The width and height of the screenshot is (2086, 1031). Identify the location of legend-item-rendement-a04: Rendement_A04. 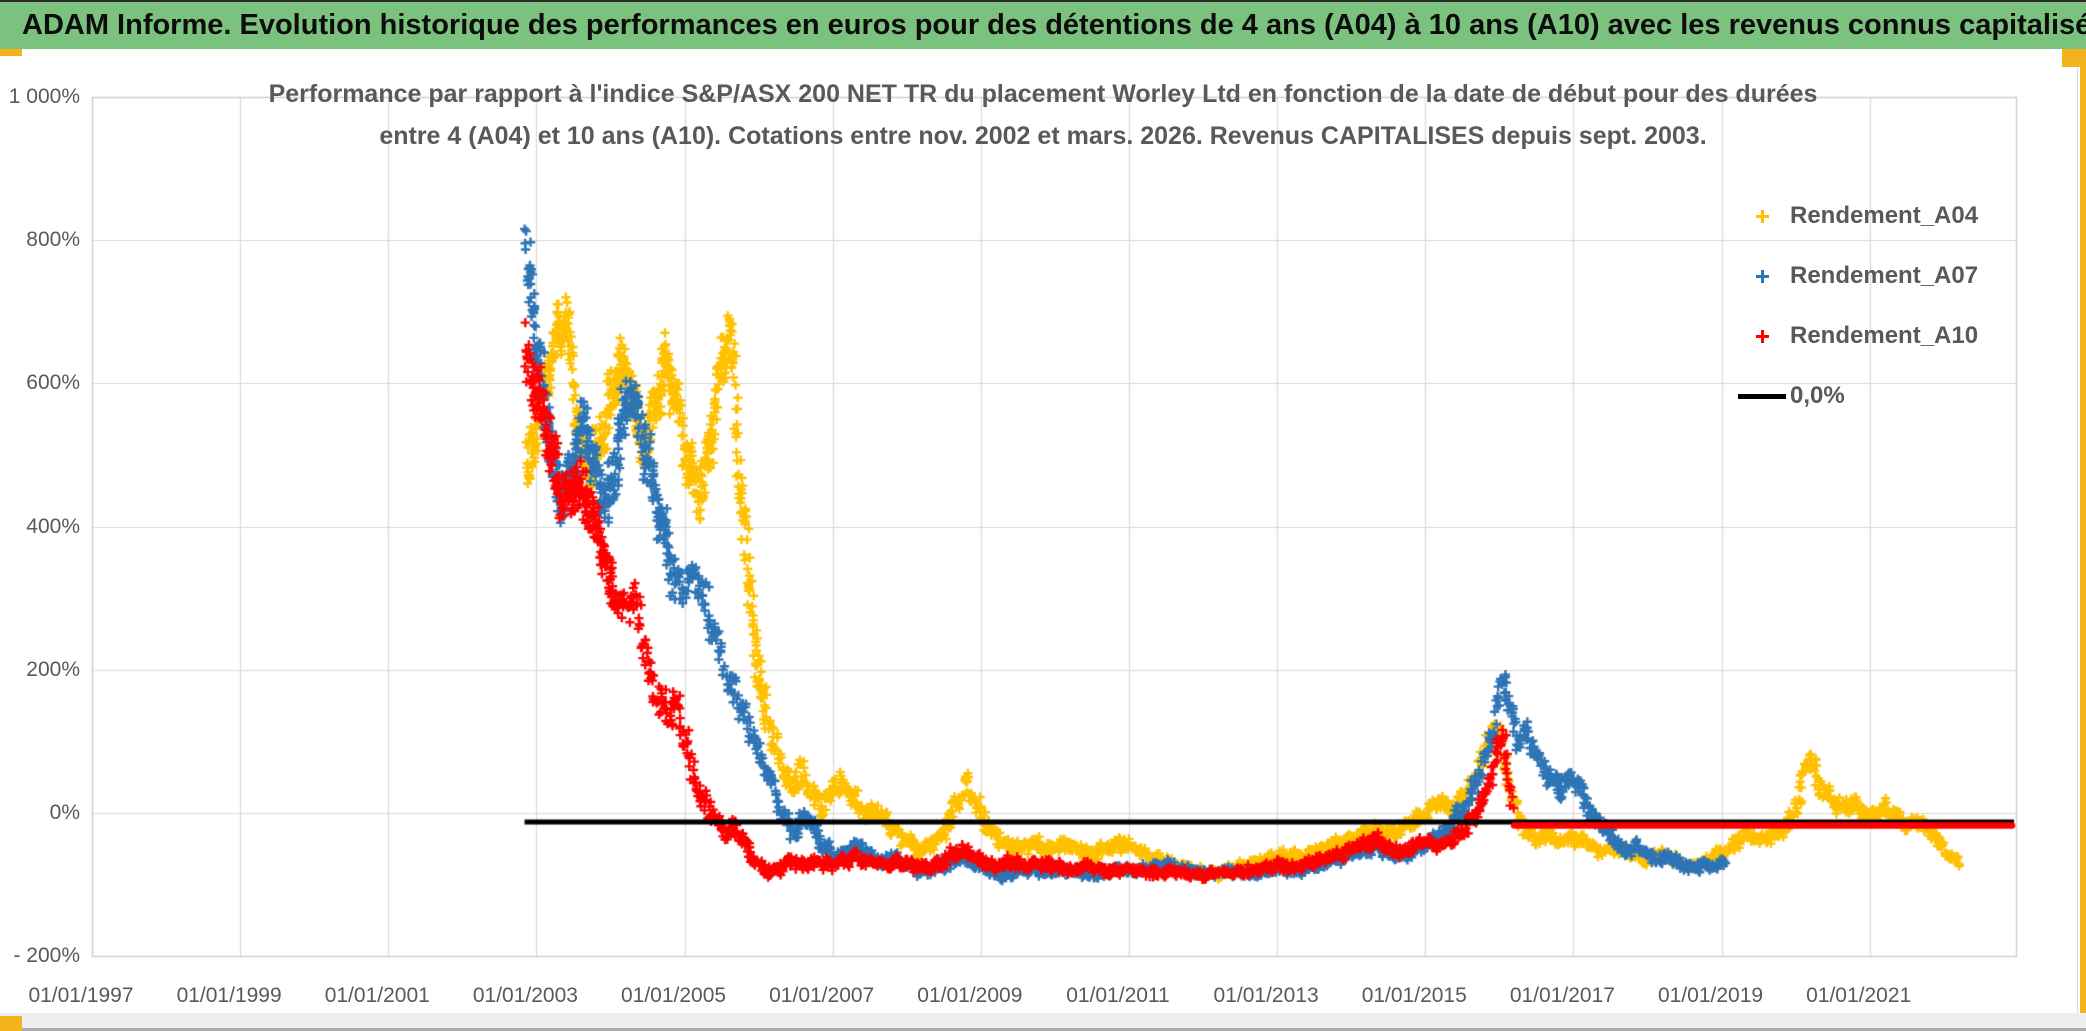
(1900, 216).